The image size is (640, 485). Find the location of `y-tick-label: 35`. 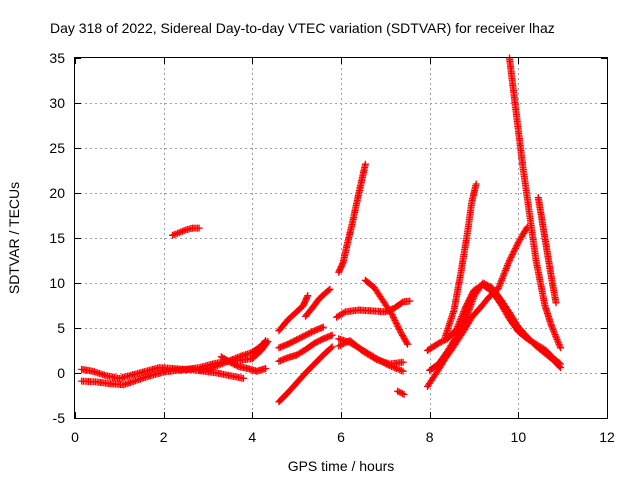

y-tick-label: 35 is located at coordinates (57, 58).